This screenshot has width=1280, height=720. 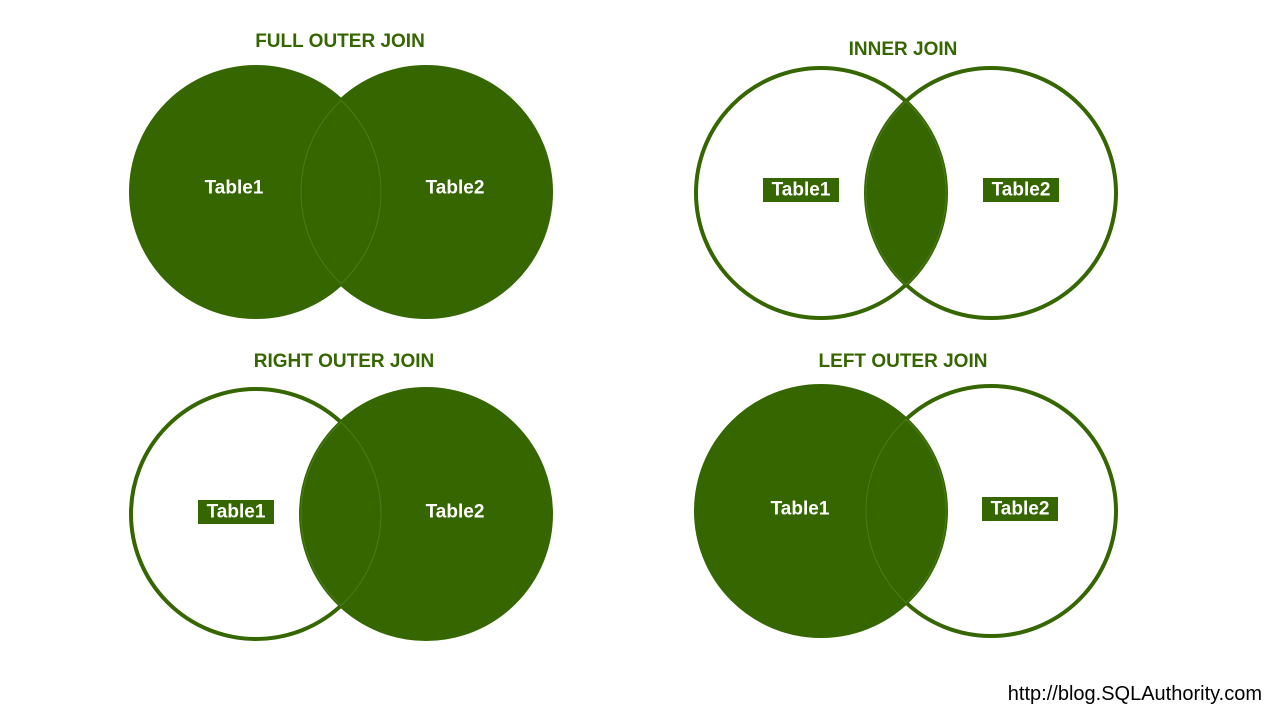 What do you see at coordinates (344, 361) in the screenshot?
I see `diagram-title: RIGHT OUTER JOIN` at bounding box center [344, 361].